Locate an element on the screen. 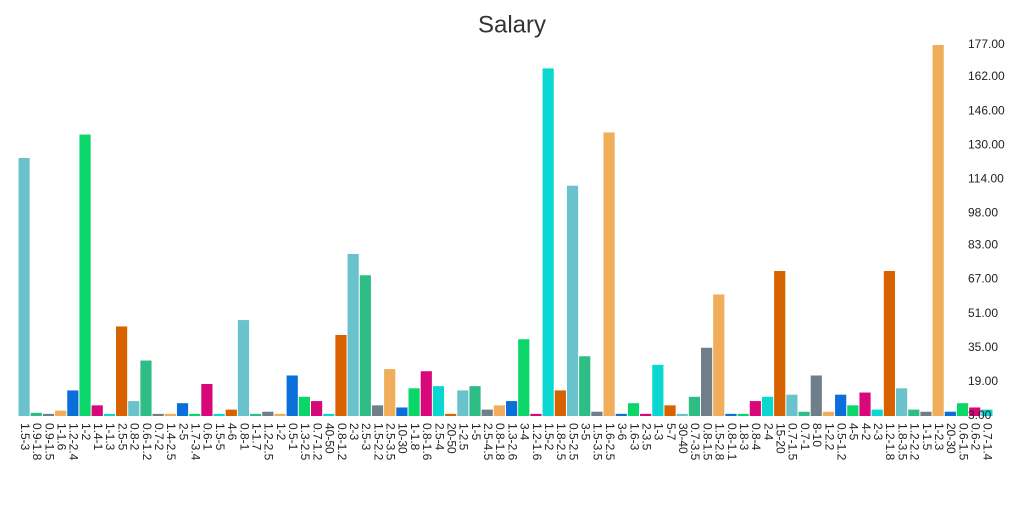 This screenshot has height=512, width=1024. x-tick-label: 1-1.8 is located at coordinates (415, 437).